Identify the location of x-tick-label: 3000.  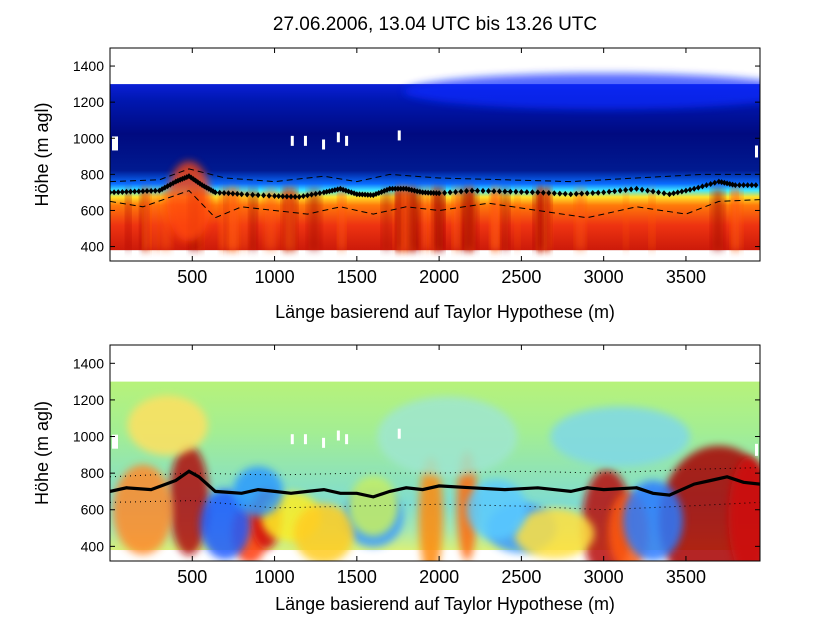
(604, 277).